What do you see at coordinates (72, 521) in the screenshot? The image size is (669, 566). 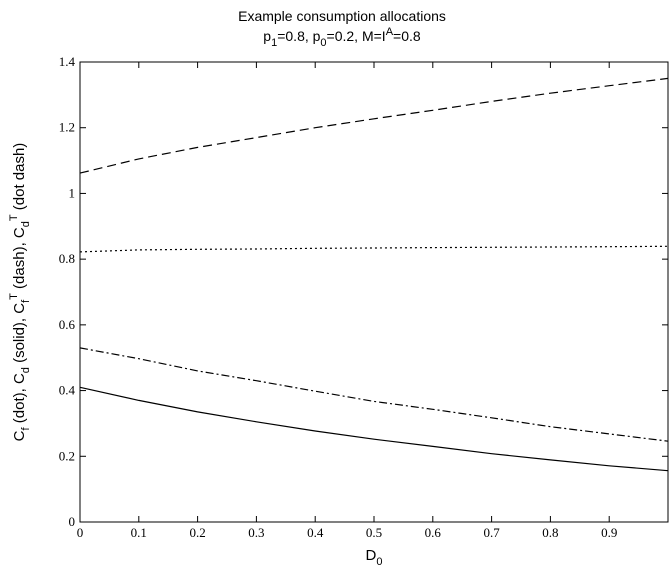 I see `y-tick-label: 0` at bounding box center [72, 521].